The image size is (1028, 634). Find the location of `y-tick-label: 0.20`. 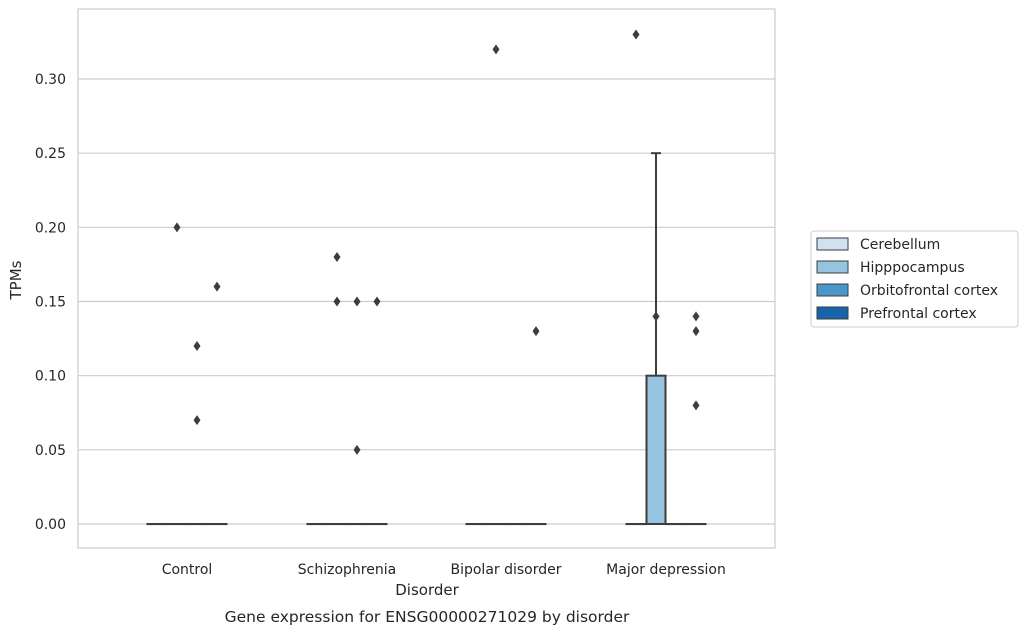

y-tick-label: 0.20 is located at coordinates (50, 228).